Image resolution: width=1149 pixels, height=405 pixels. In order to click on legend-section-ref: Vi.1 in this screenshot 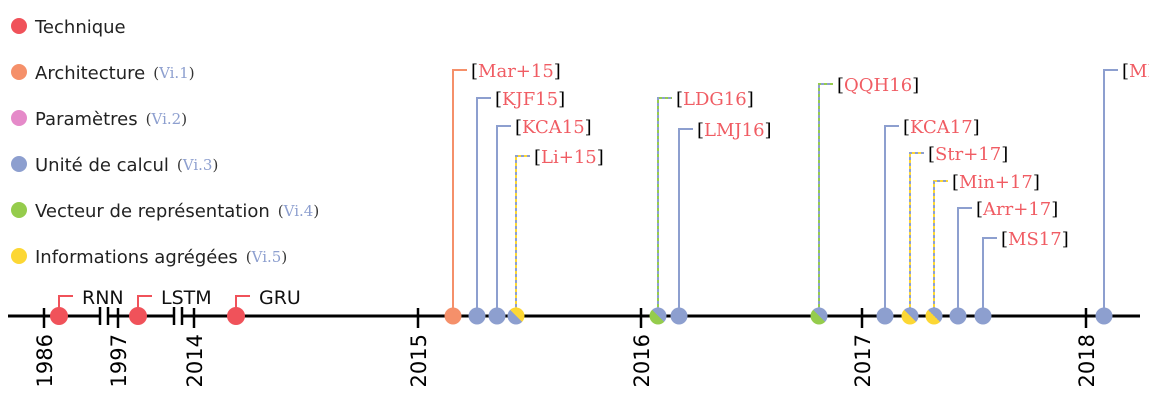, I will do `click(173, 73)`.